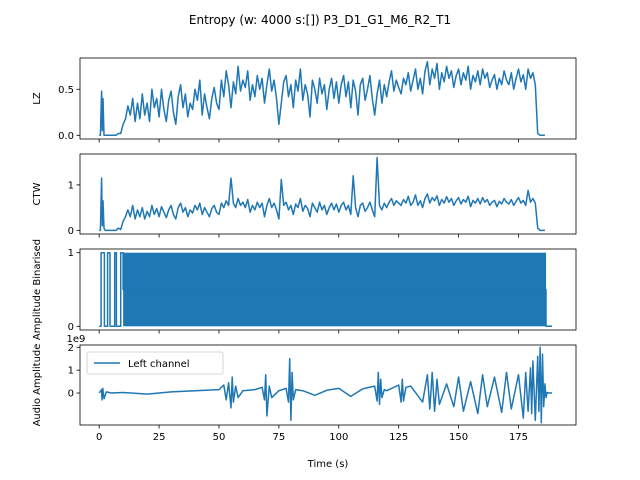  Describe the element at coordinates (279, 437) in the screenshot. I see `x-tick-label: 75` at that location.